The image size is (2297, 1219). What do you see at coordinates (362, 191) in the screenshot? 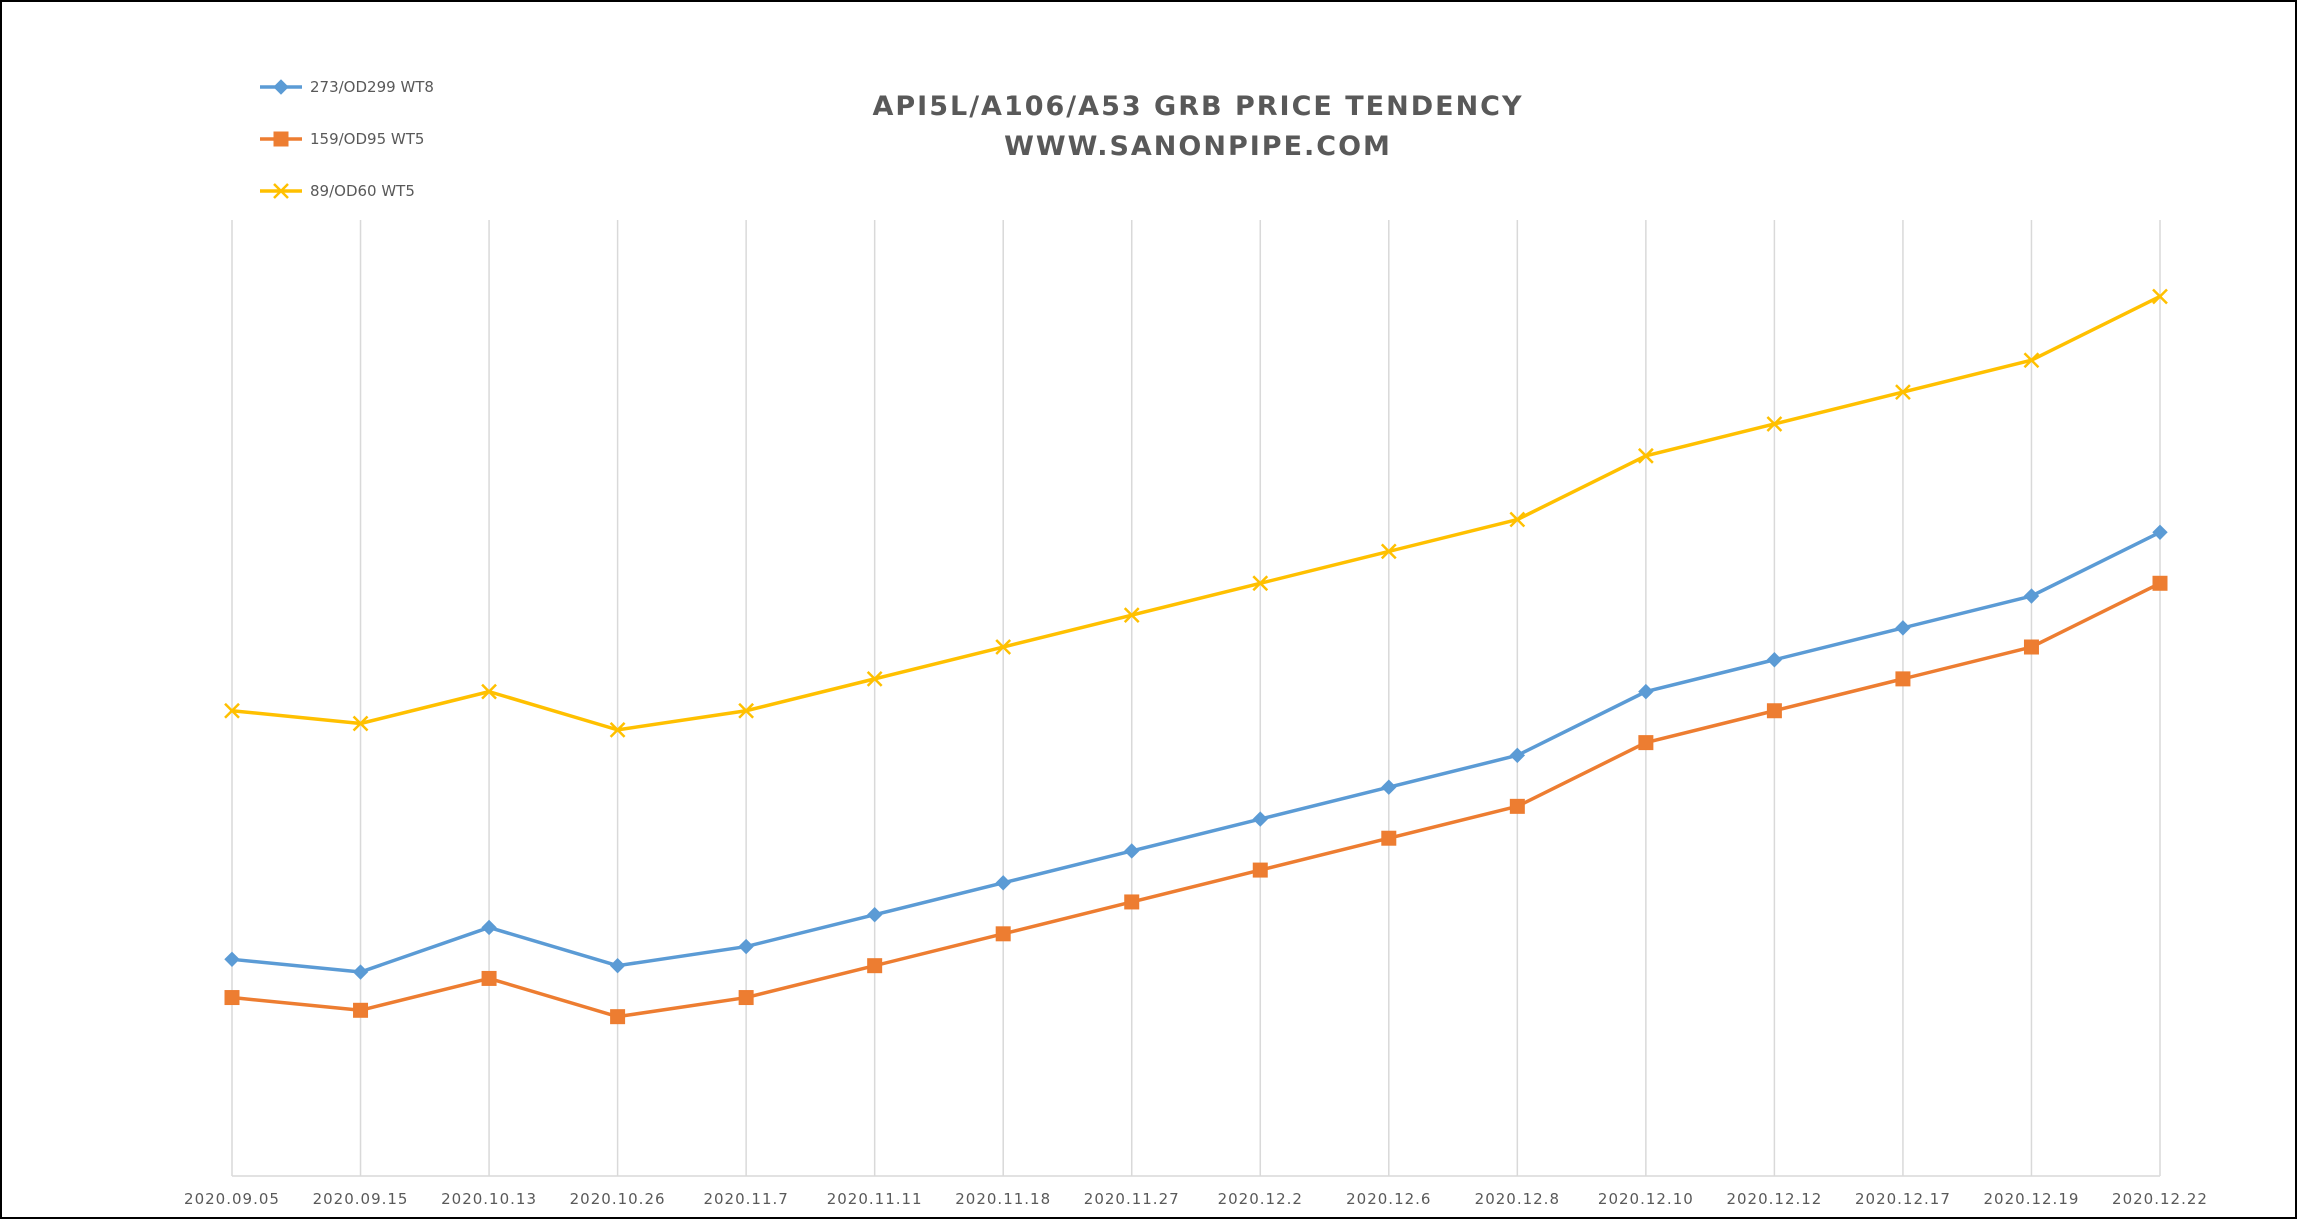
I see `legend-label: 89/OD60 WT5` at bounding box center [362, 191].